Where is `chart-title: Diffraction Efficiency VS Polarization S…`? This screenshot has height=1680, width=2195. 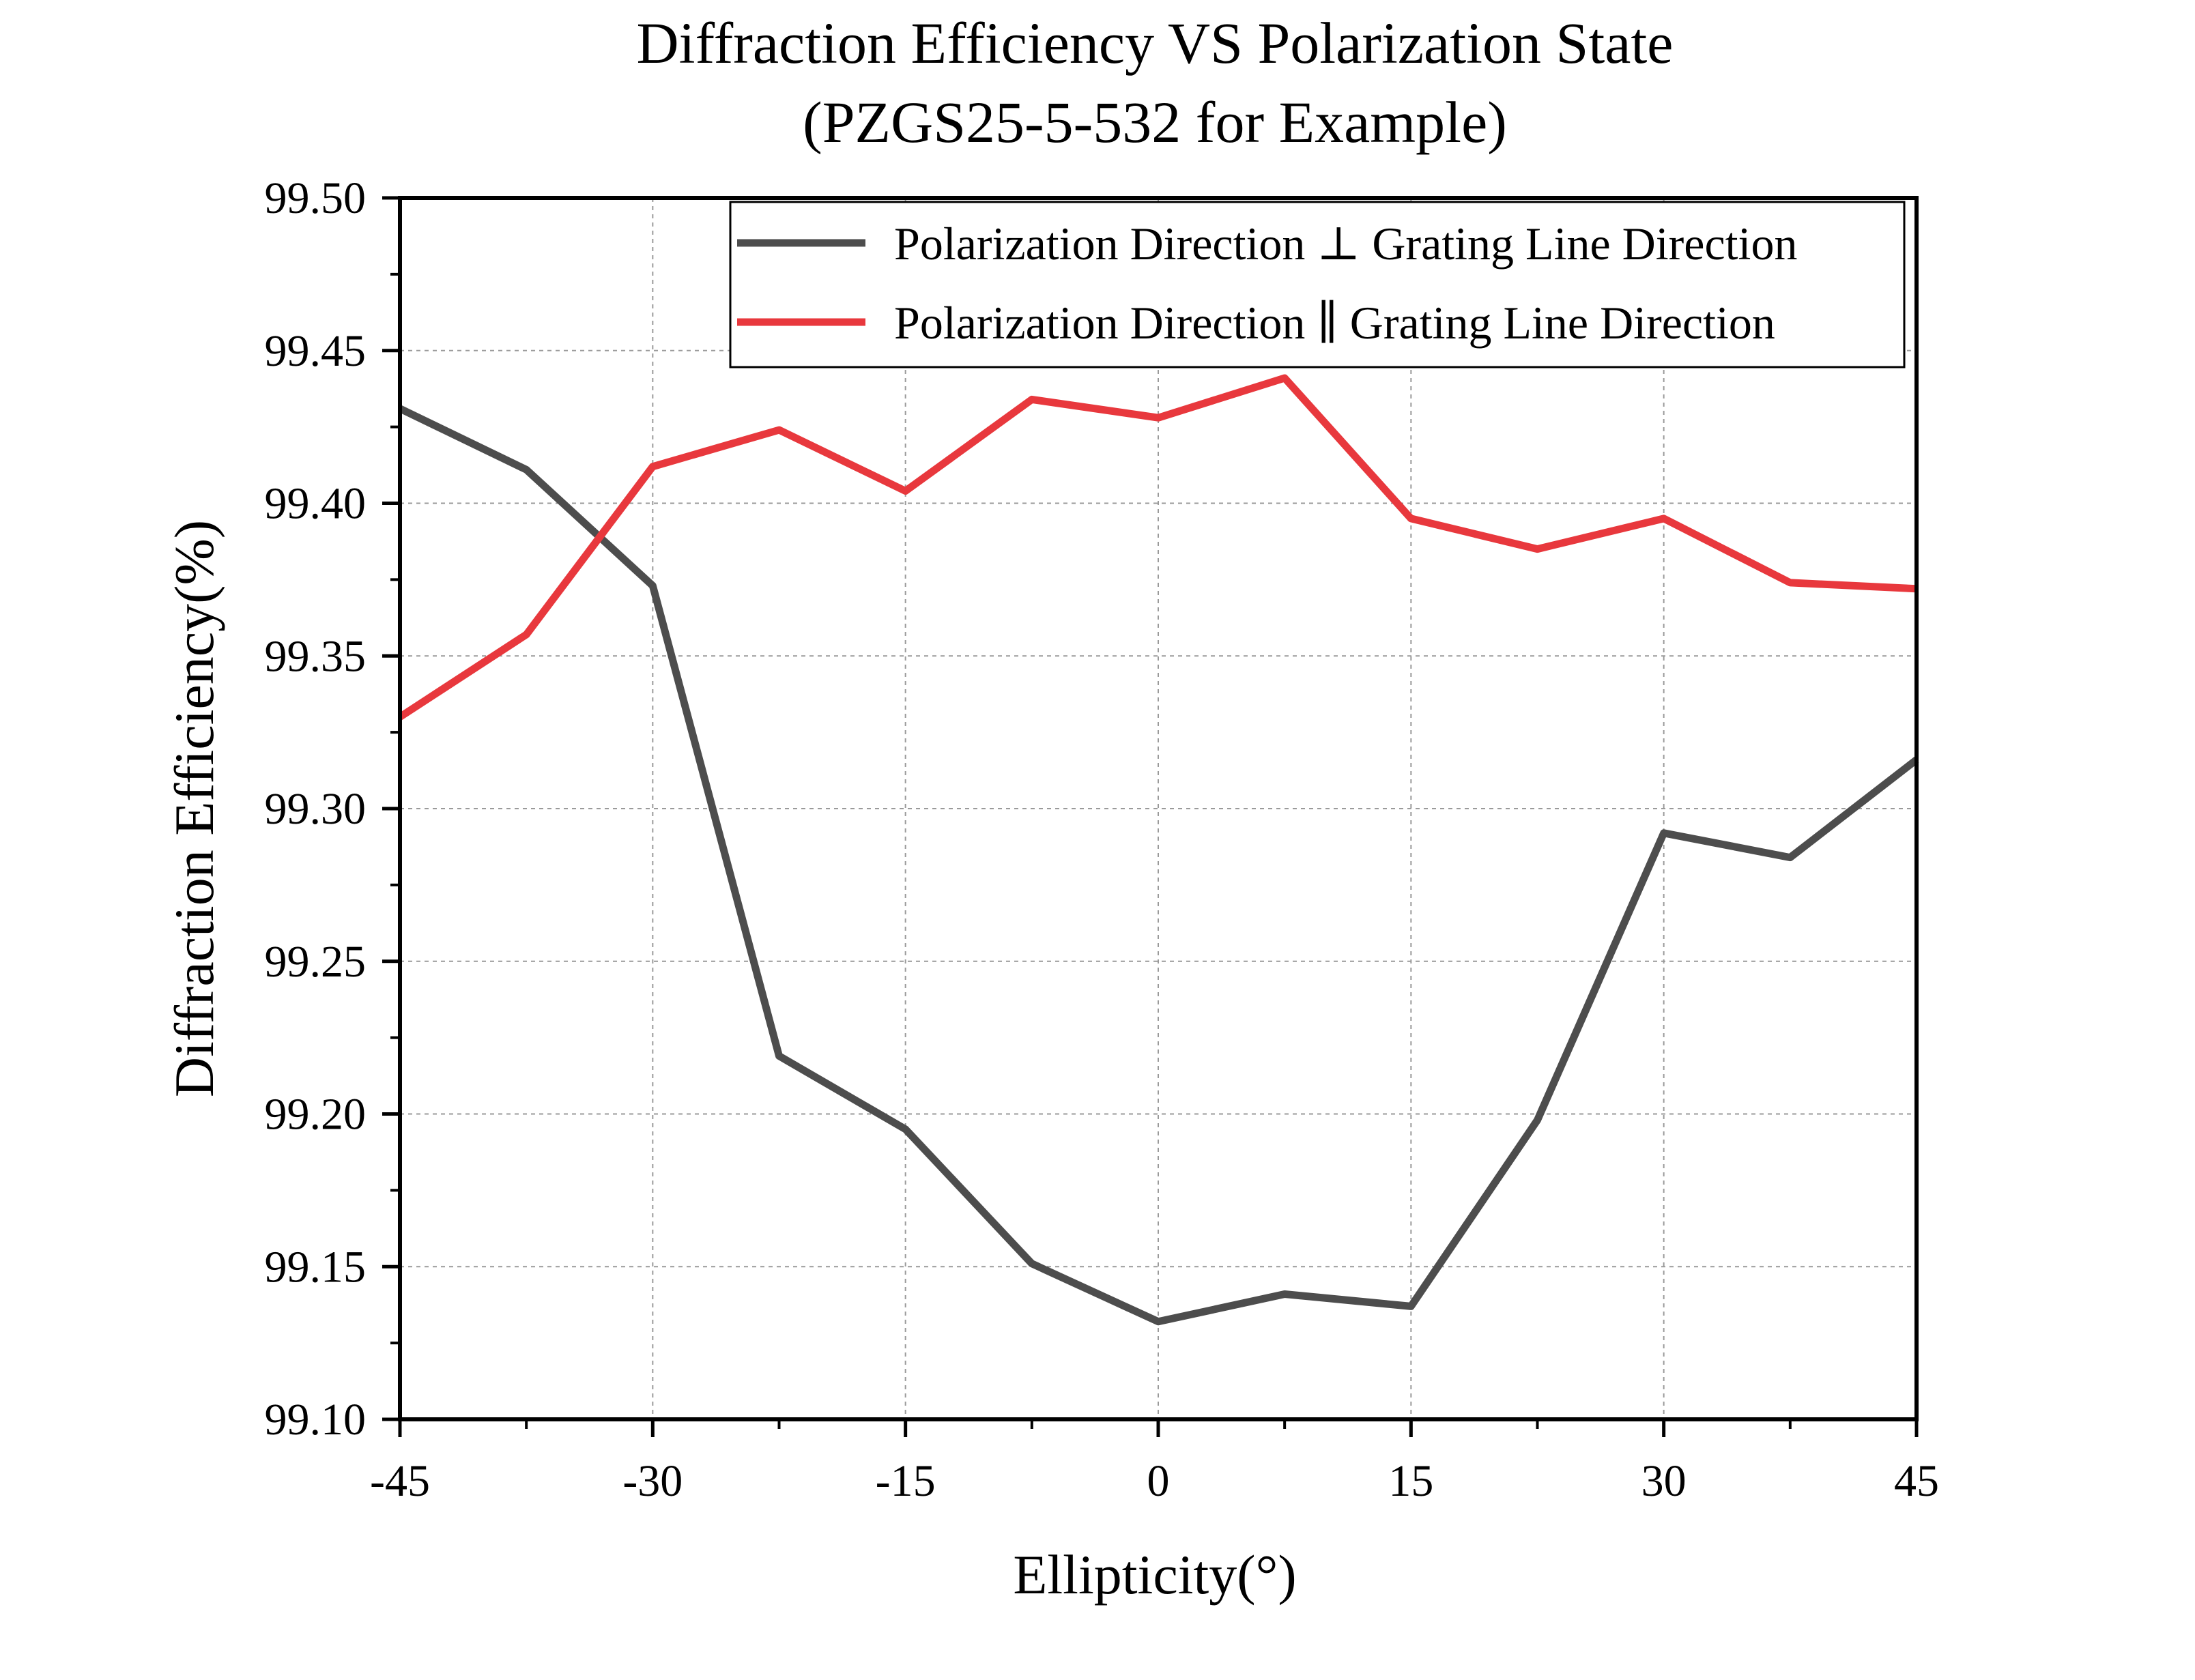
chart-title: Diffraction Efficiency VS Polarization S… is located at coordinates (1155, 43).